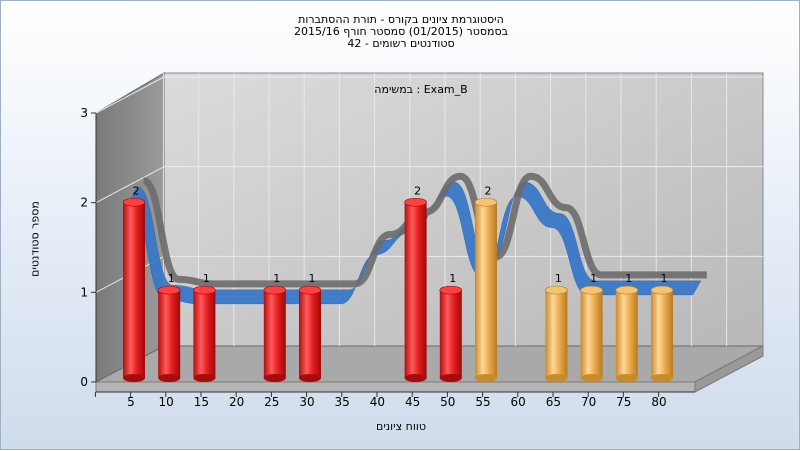 This screenshot has height=451, width=800. I want to click on x-tick-label: 20, so click(236, 402).